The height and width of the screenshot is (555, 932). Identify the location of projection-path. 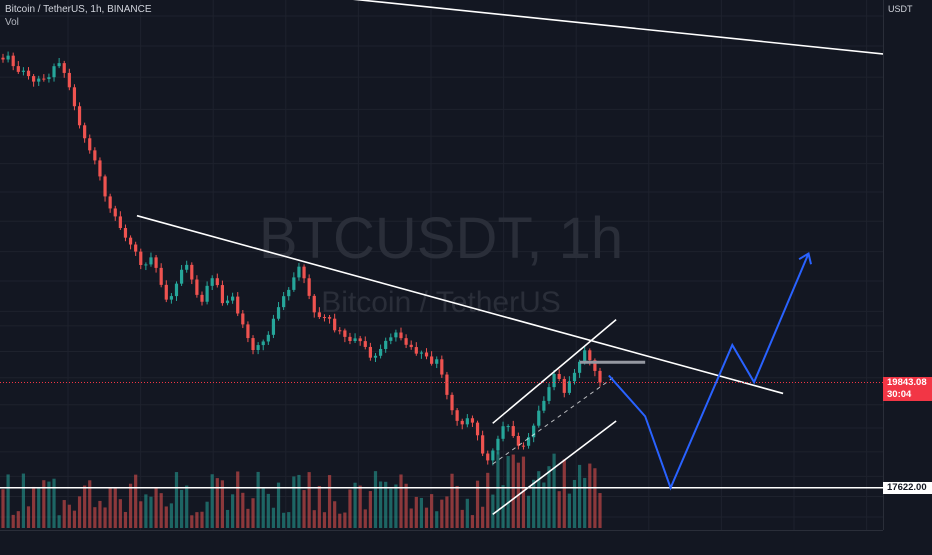
(709, 372).